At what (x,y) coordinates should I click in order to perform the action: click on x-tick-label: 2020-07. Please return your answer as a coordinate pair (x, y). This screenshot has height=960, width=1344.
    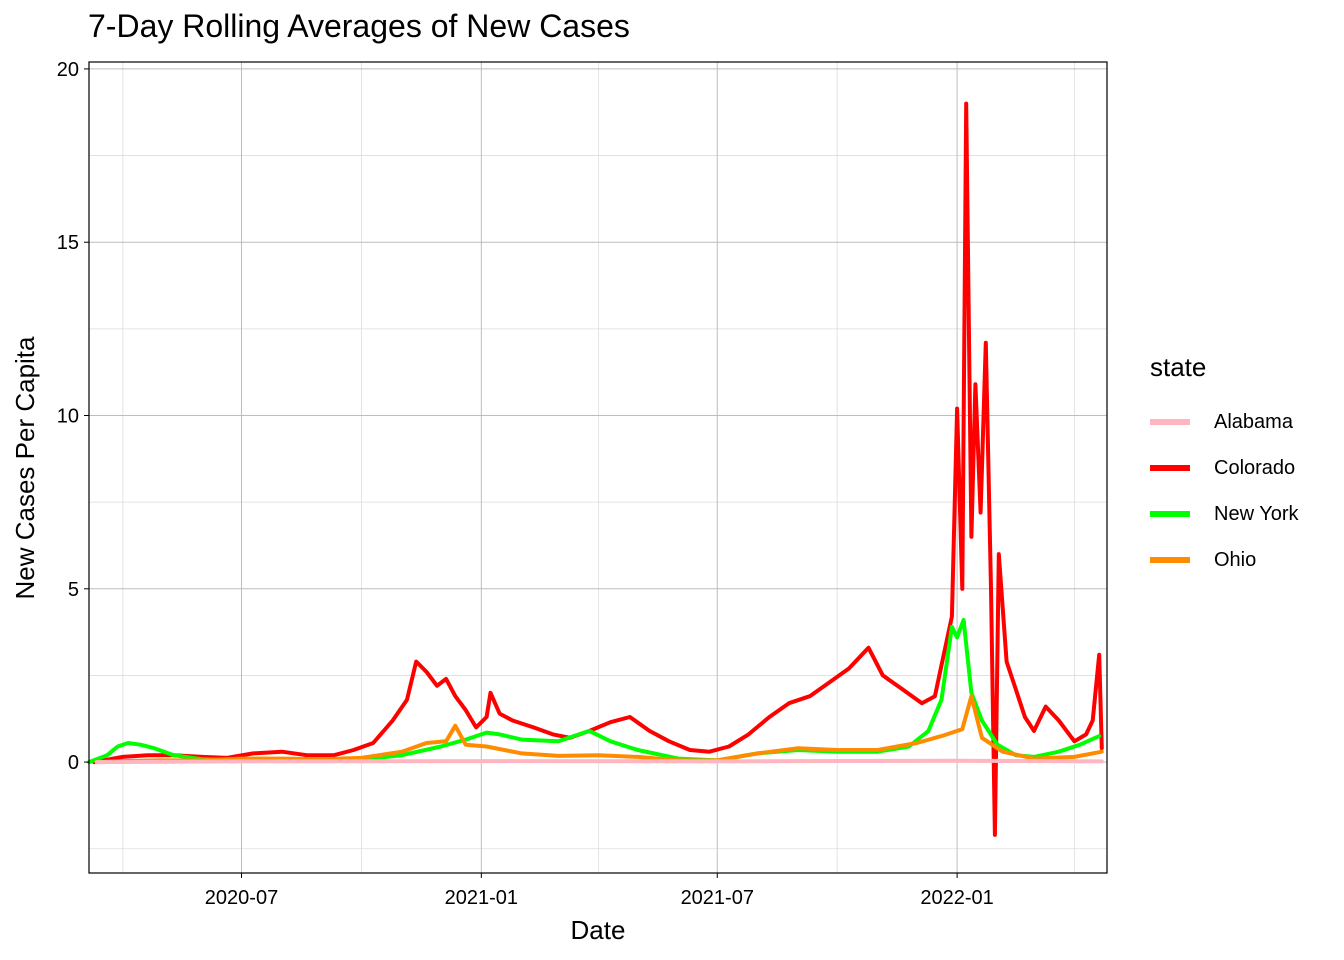
    Looking at the image, I should click on (241, 898).